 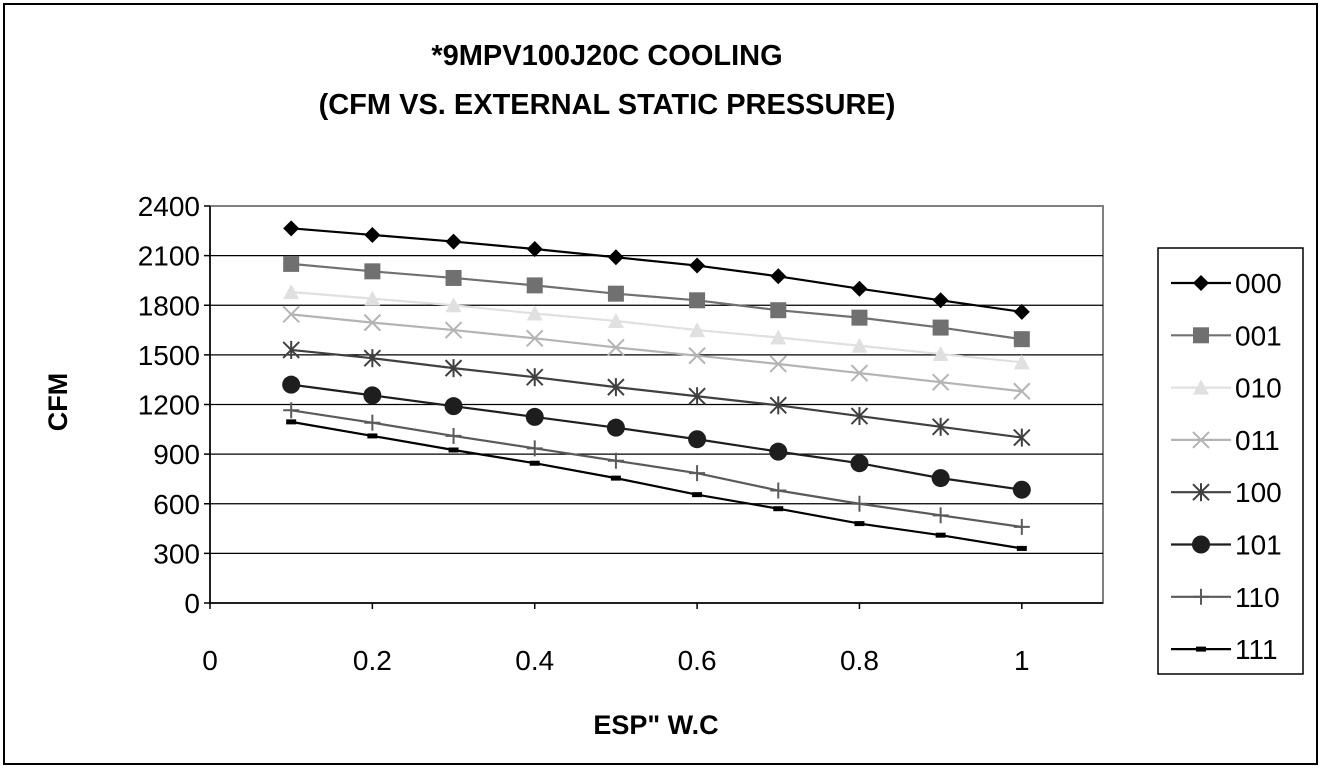 What do you see at coordinates (534, 660) in the screenshot?
I see `x-tick-label: 0.4` at bounding box center [534, 660].